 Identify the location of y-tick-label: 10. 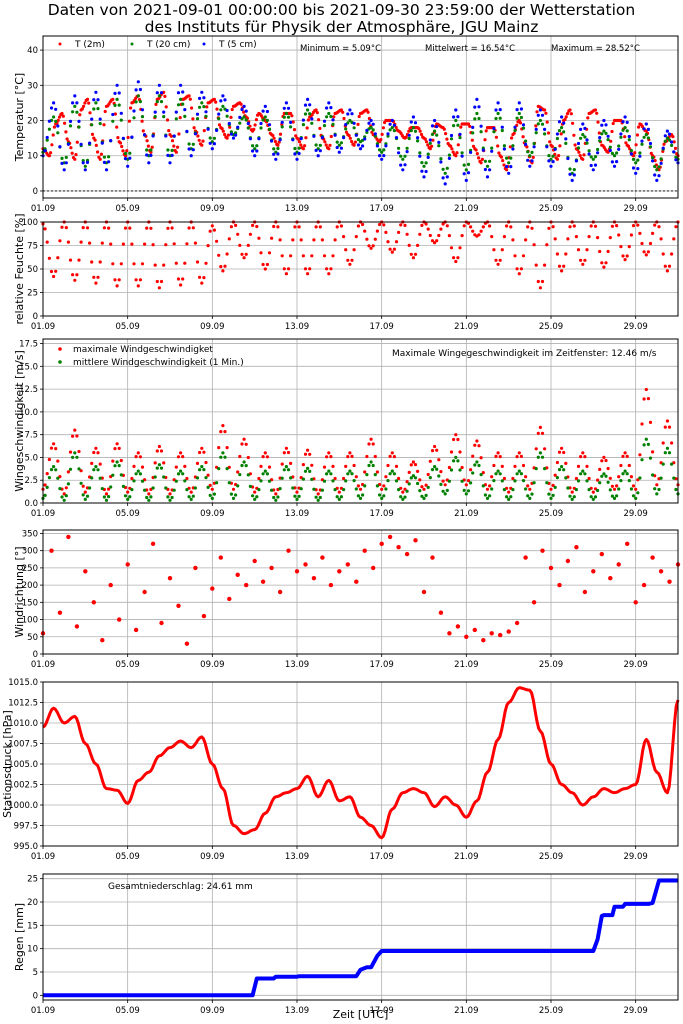
(32, 950).